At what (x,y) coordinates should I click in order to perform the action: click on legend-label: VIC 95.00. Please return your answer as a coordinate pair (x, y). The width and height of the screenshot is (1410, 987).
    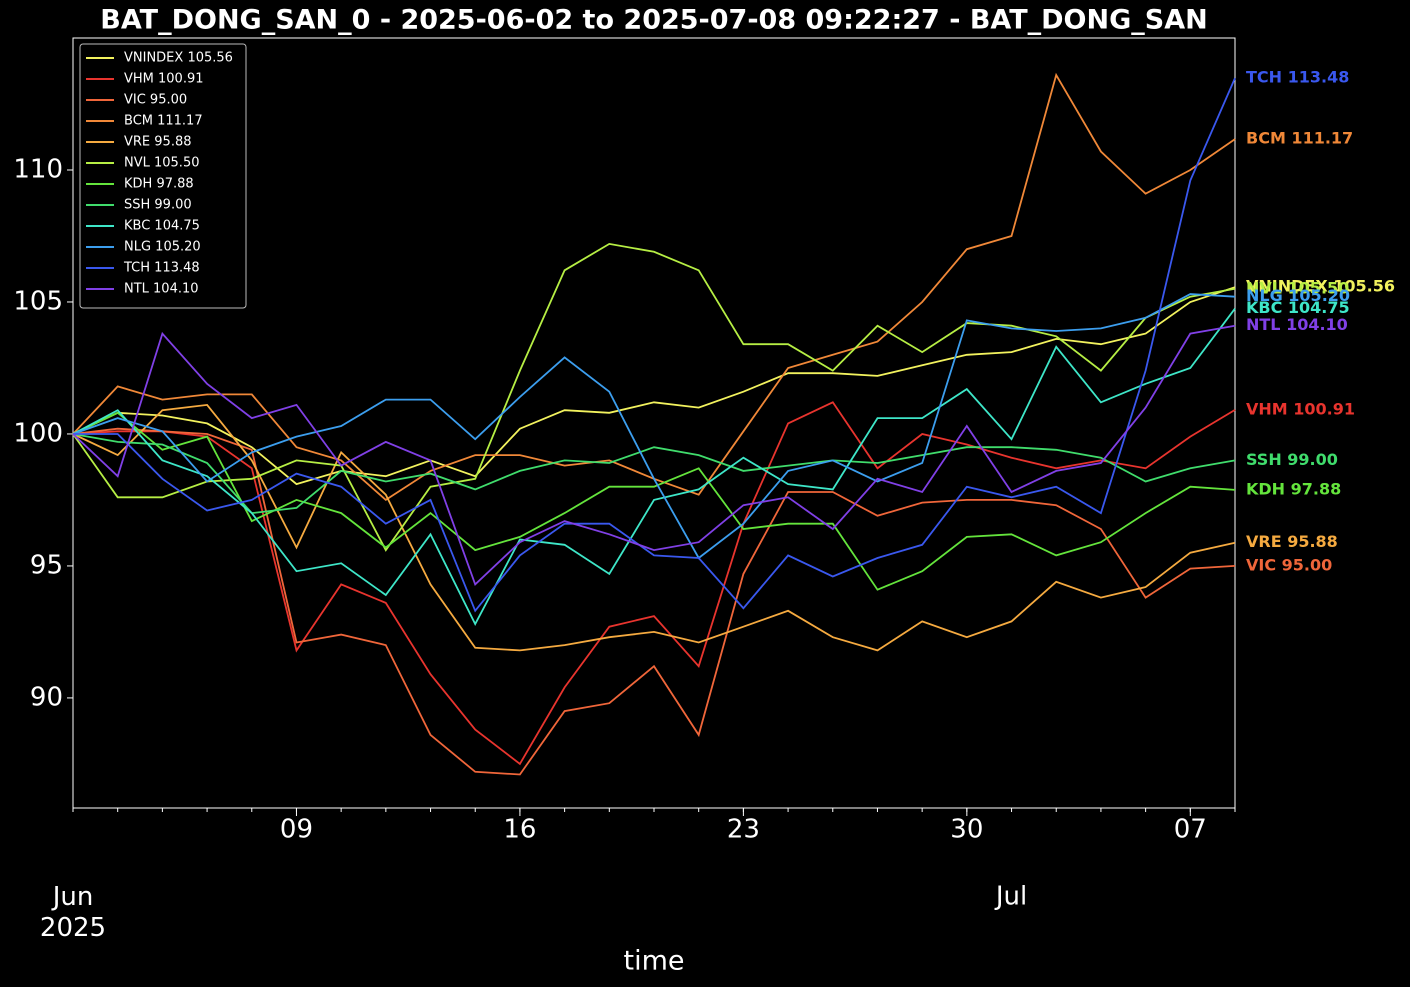
    Looking at the image, I should click on (155, 100).